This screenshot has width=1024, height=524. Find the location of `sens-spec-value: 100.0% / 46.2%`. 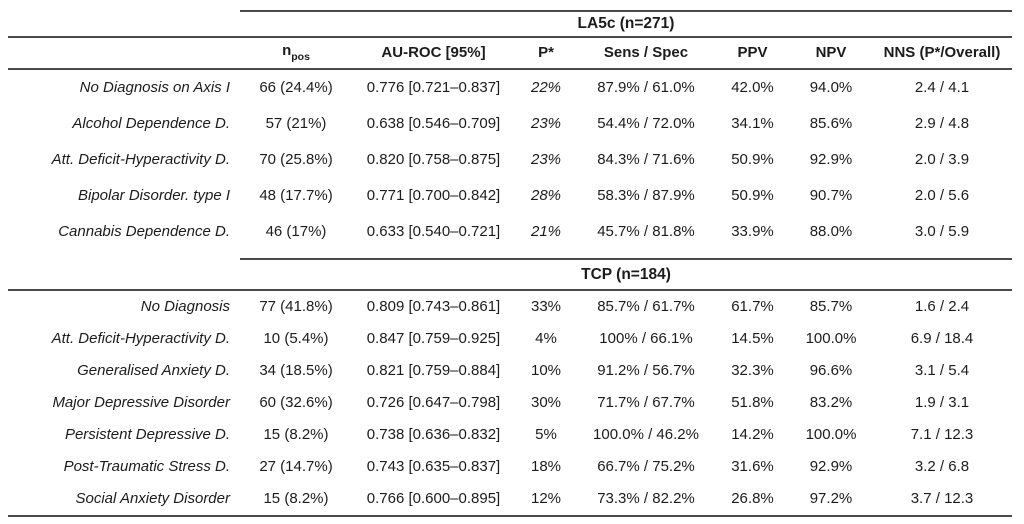

sens-spec-value: 100.0% / 46.2% is located at coordinates (646, 434).